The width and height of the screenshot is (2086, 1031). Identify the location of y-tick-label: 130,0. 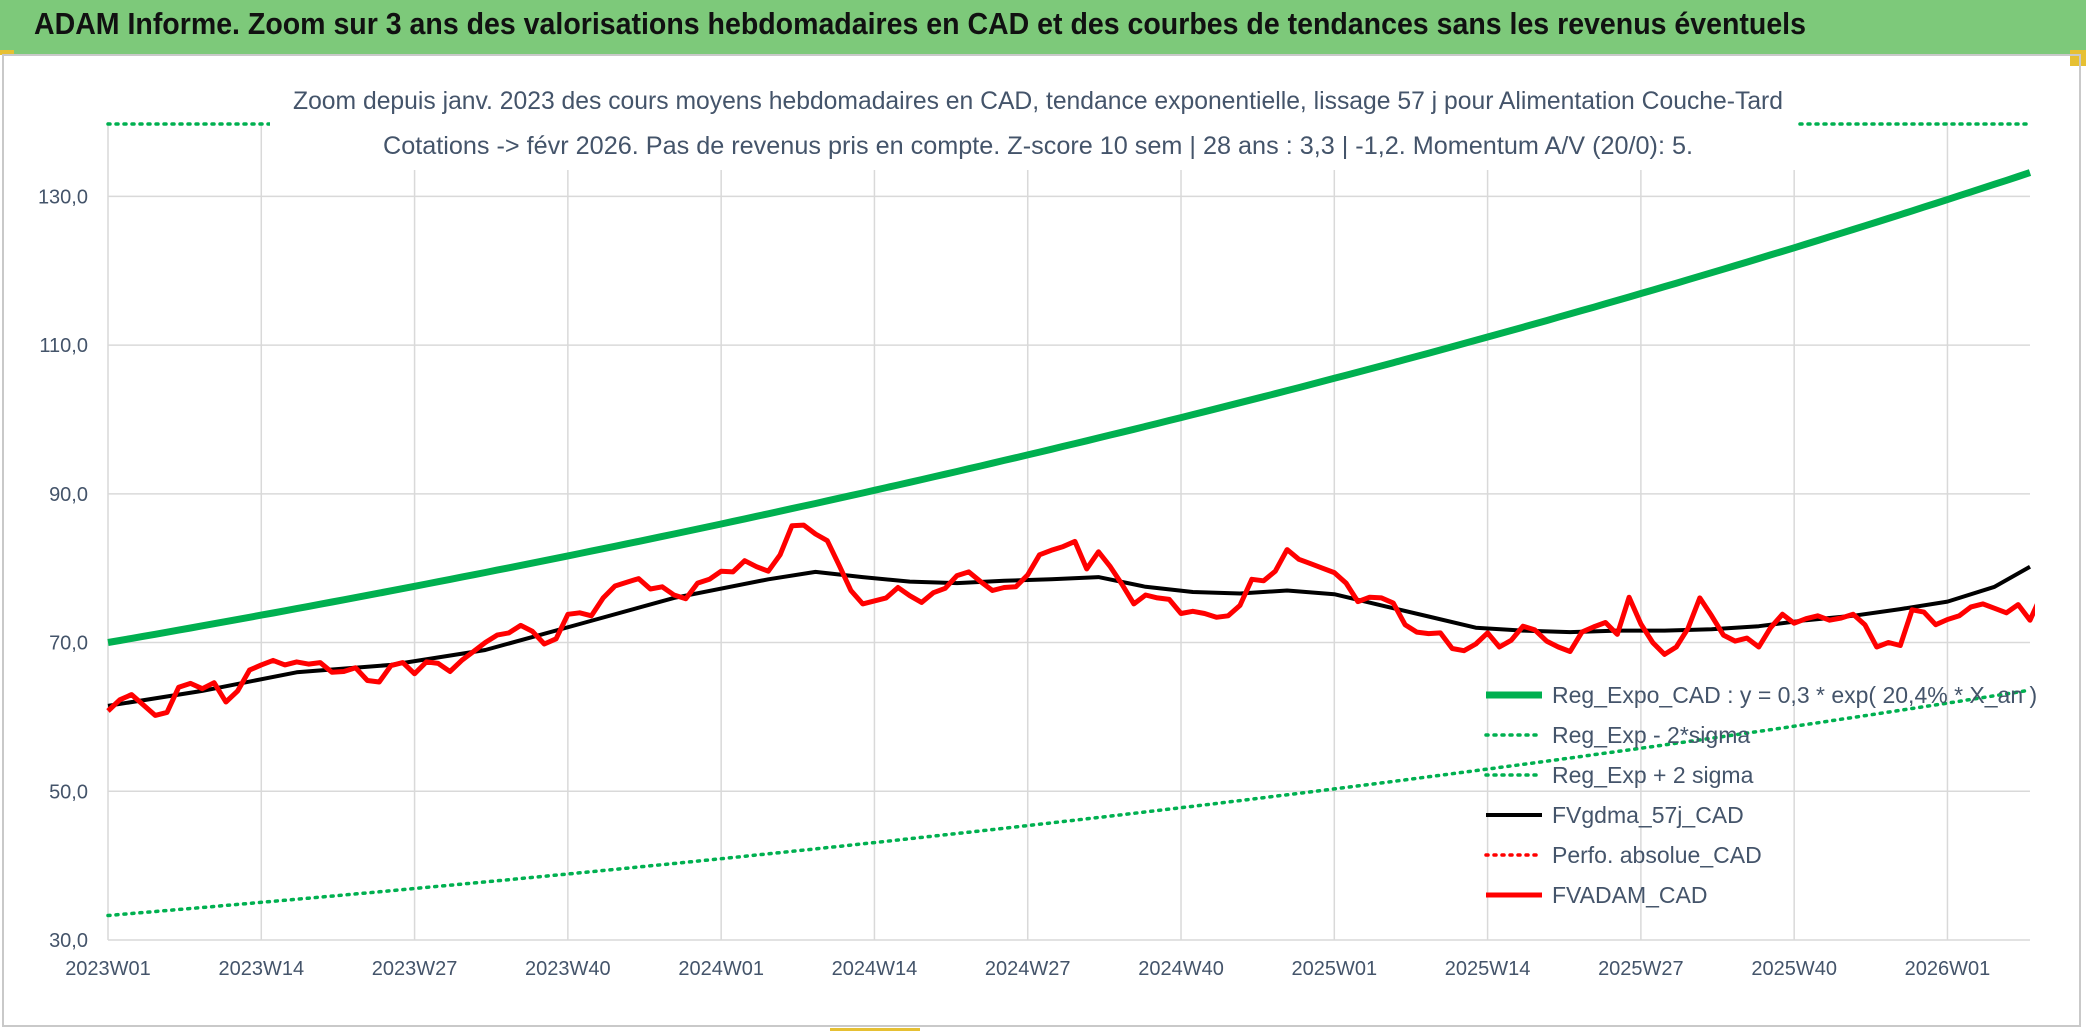
(63, 197).